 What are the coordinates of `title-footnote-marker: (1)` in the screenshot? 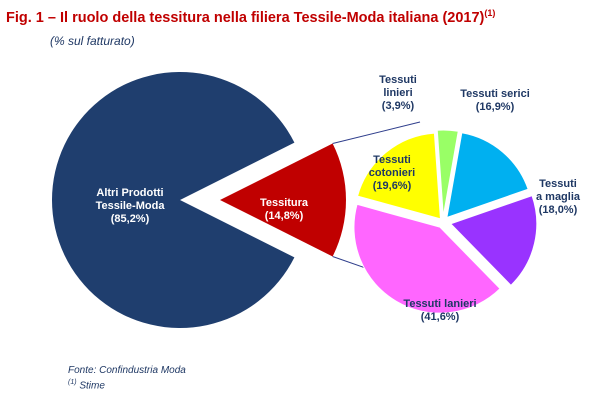 It's located at (490, 13).